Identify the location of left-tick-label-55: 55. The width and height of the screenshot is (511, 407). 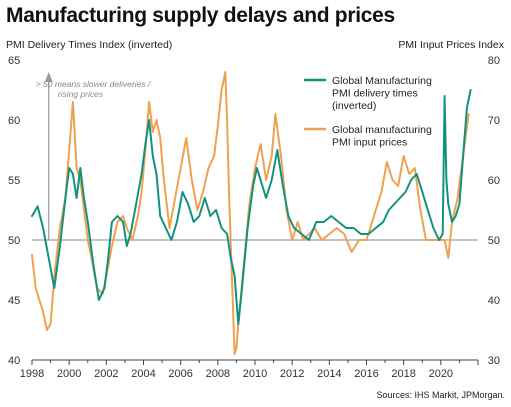
(14, 181).